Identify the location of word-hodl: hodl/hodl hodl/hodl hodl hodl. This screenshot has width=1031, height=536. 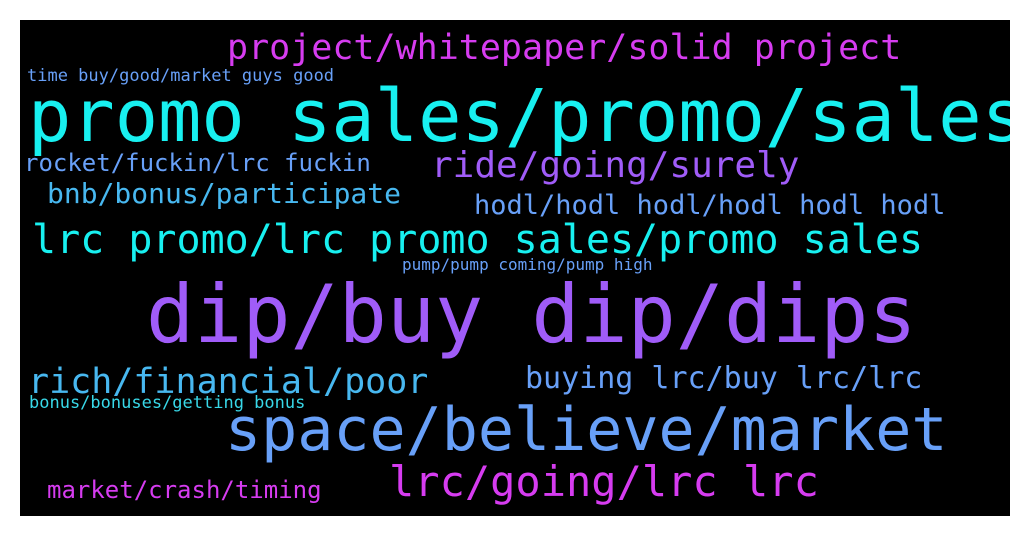
(710, 205).